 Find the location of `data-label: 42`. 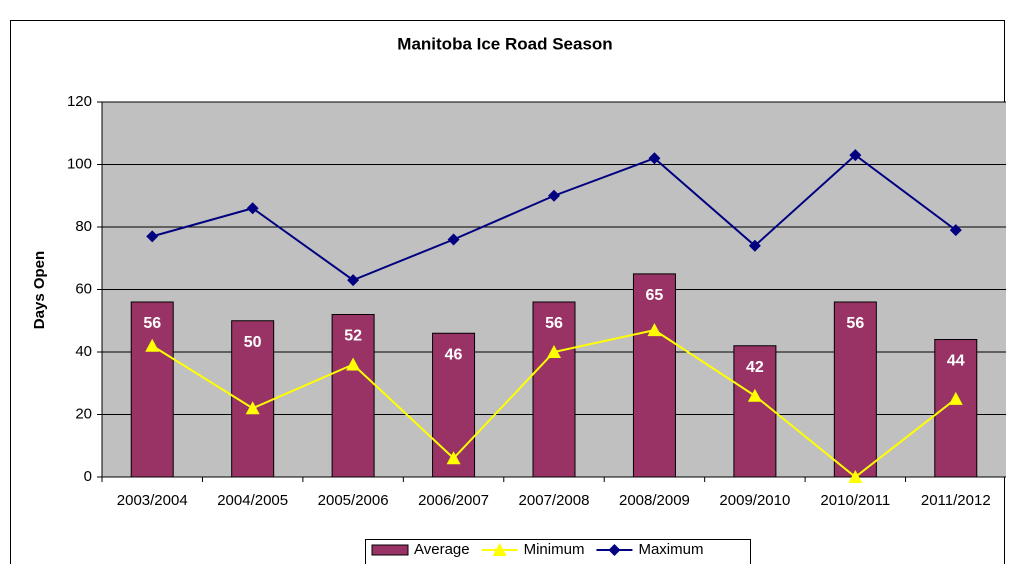

data-label: 42 is located at coordinates (755, 367).